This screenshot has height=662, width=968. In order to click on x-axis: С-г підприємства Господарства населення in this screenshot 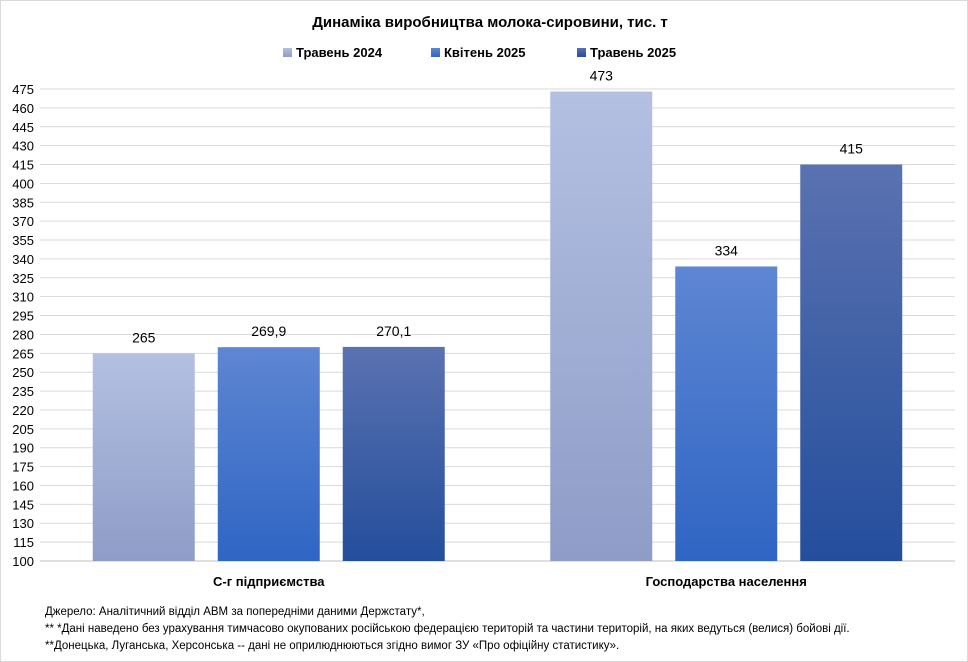, I will do `click(510, 581)`.